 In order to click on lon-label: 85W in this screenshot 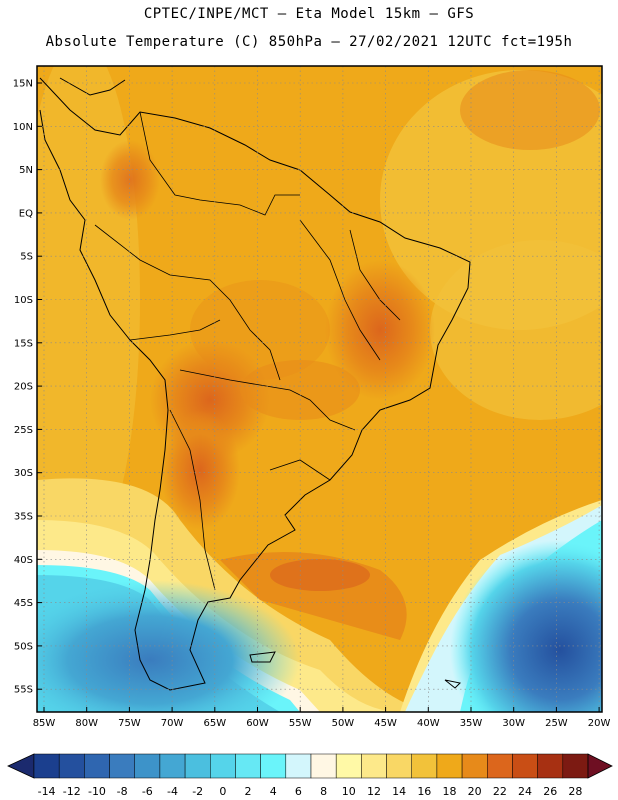, I will do `click(44, 723)`.